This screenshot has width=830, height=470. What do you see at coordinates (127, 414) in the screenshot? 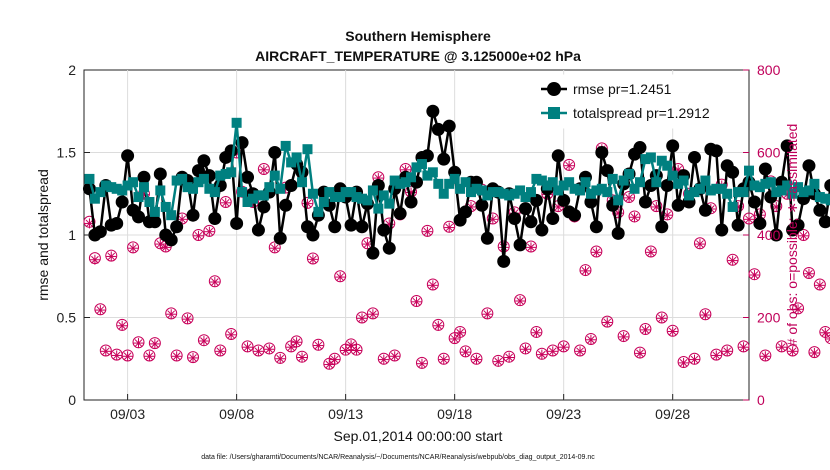
I see `x-tick-label: 09/03` at bounding box center [127, 414].